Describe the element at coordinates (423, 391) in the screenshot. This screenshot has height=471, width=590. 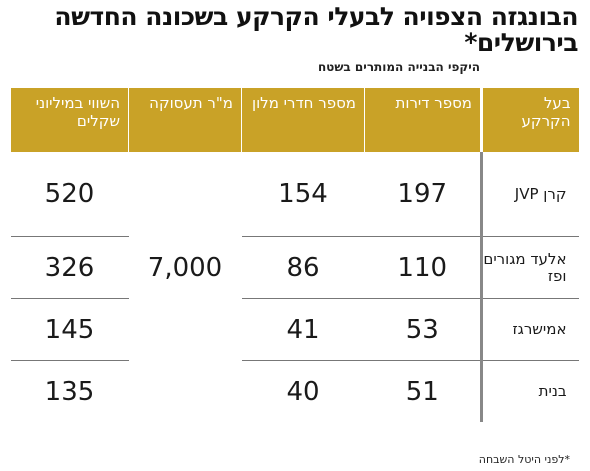
I see `apartments-cell: 51` at that location.